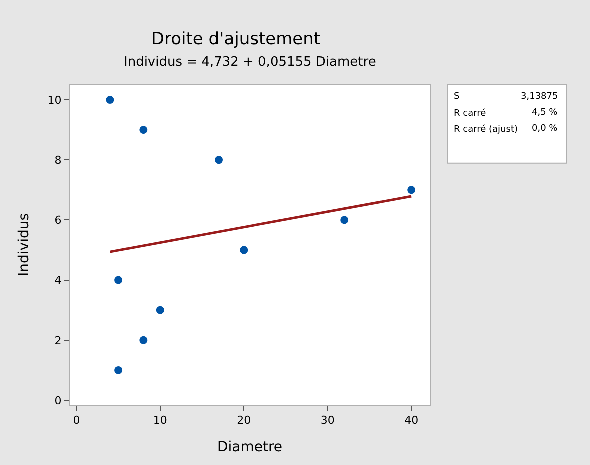  I want to click on text: 3,13875, so click(539, 97).